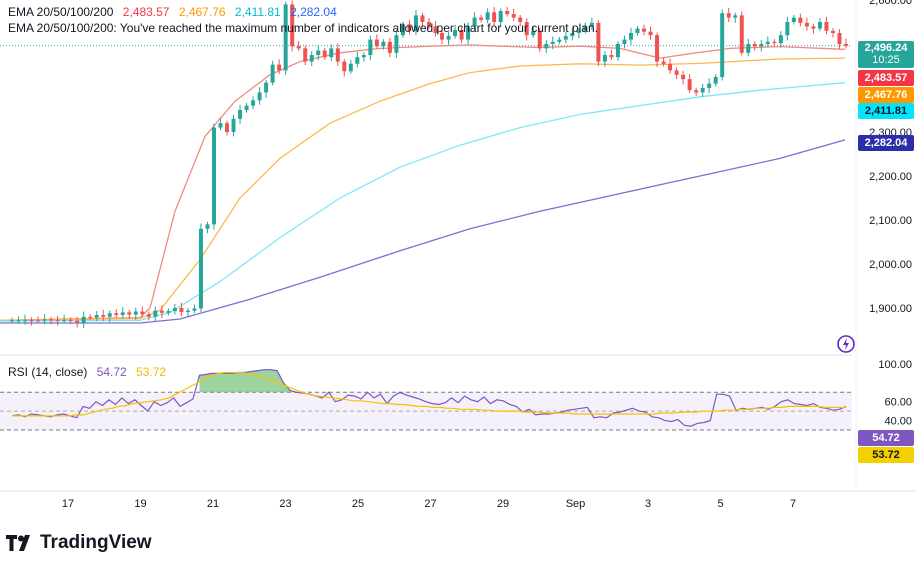 The image size is (916, 561). What do you see at coordinates (898, 403) in the screenshot?
I see `rsi-tick-label: 60.00` at bounding box center [898, 403].